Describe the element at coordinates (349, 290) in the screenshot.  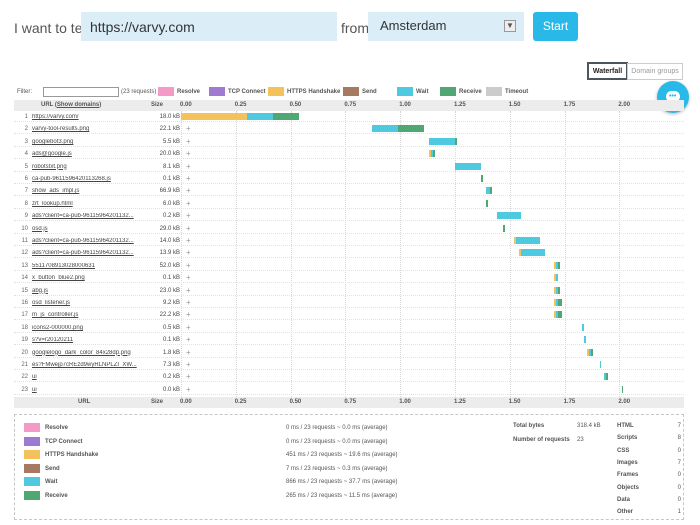
I see `request-row: 15 abg.js 23.0 kB +` at that location.